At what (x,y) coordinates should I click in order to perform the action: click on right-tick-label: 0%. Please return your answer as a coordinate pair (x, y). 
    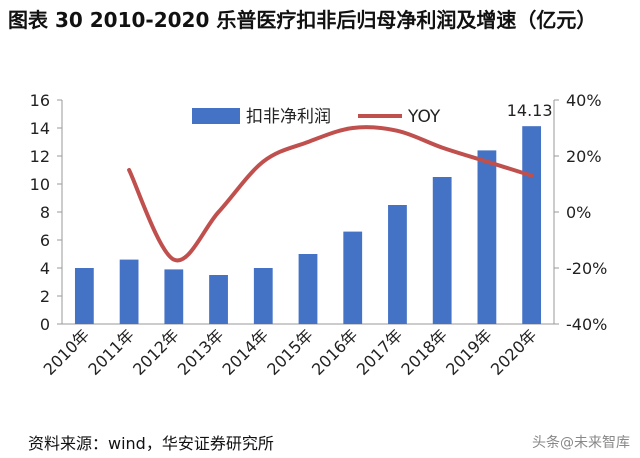
    Looking at the image, I should click on (578, 212).